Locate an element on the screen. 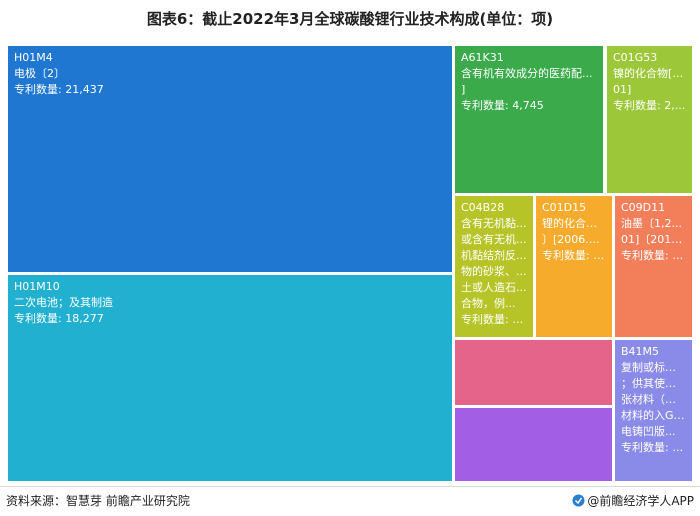 Image resolution: width=700 pixels, height=516 pixels. tile-code: C01D15 is located at coordinates (564, 207).